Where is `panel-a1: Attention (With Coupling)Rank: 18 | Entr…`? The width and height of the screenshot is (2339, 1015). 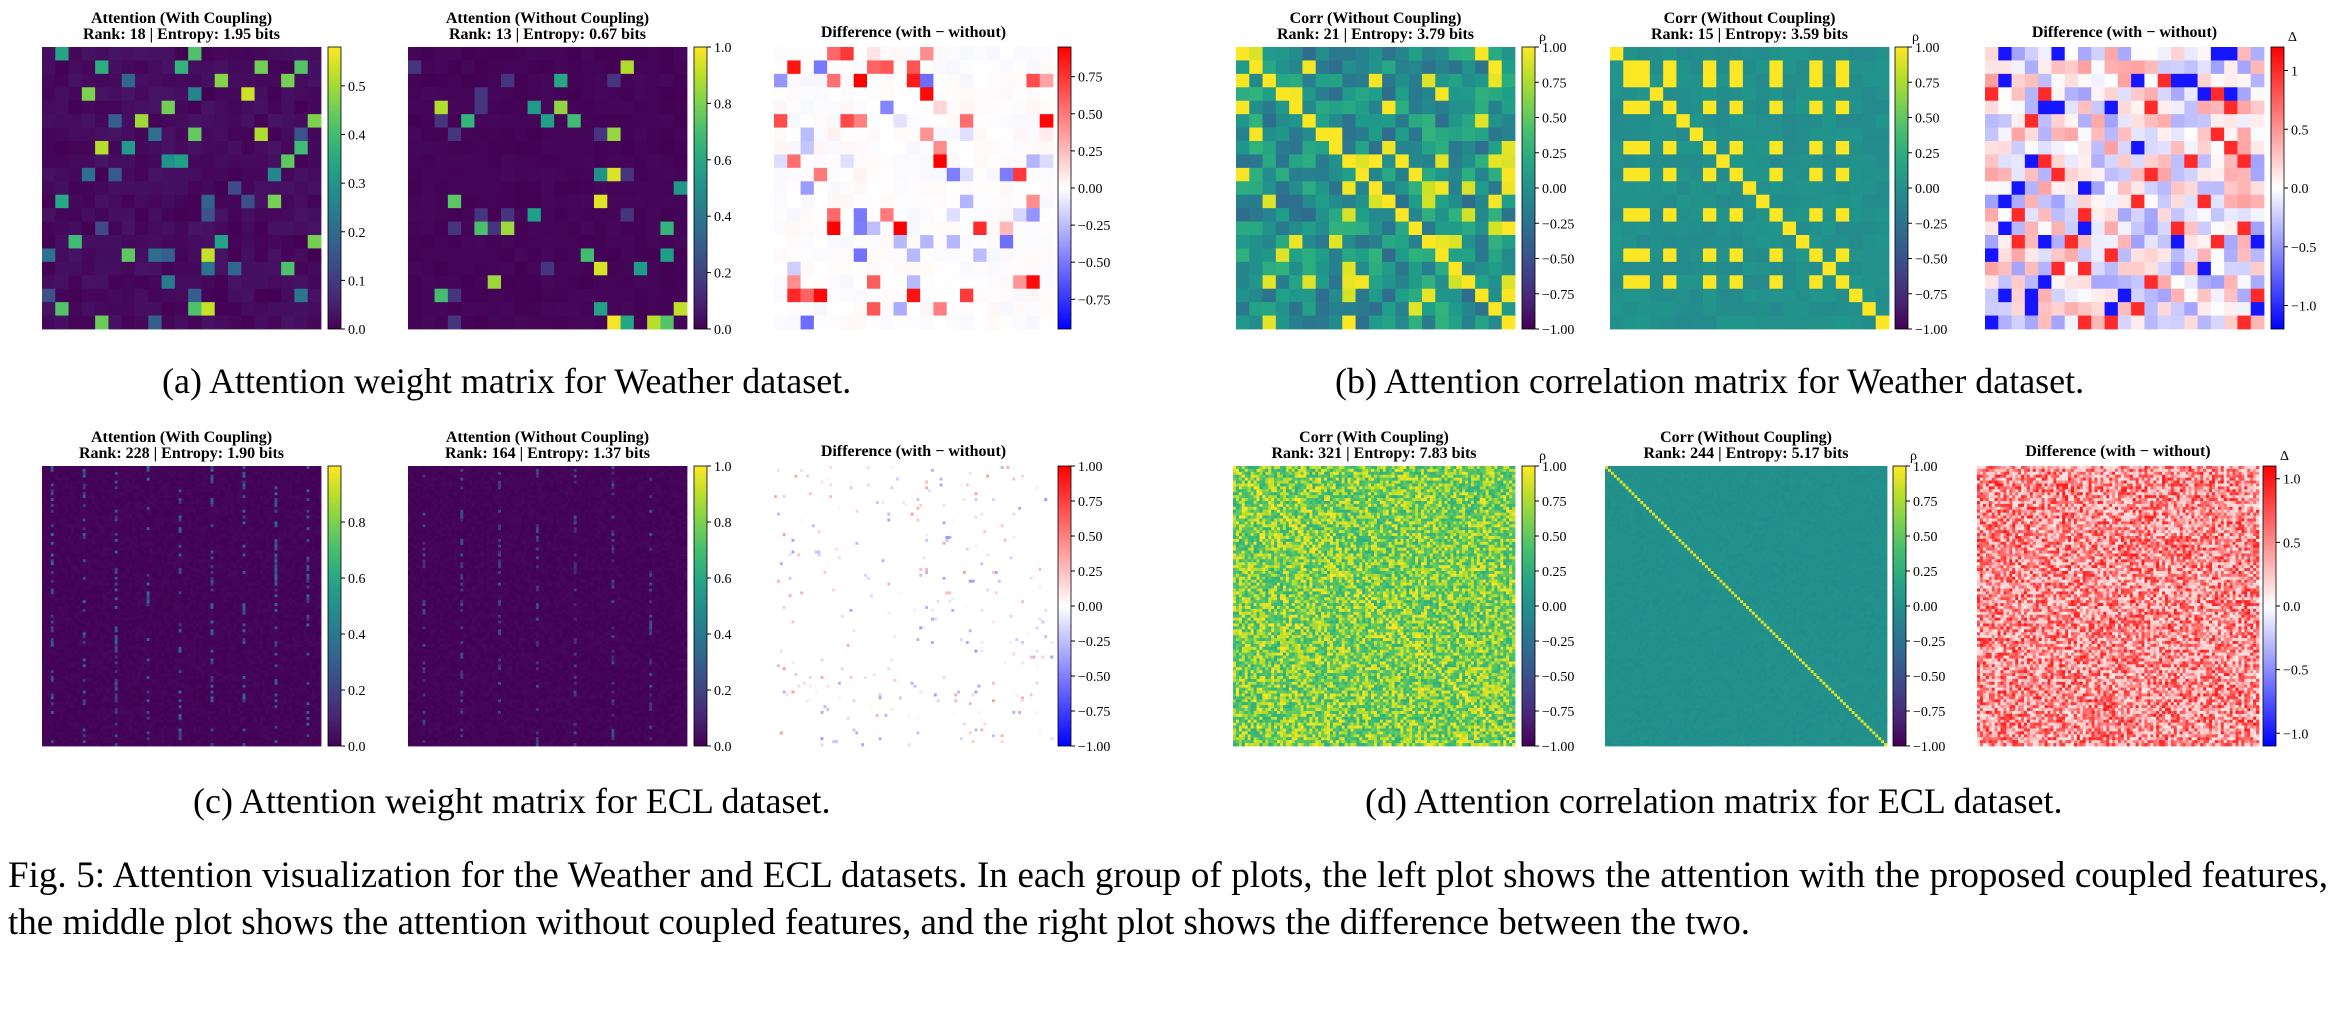 panel-a1: Attention (With Coupling)Rank: 18 | Entr… is located at coordinates (204, 174).